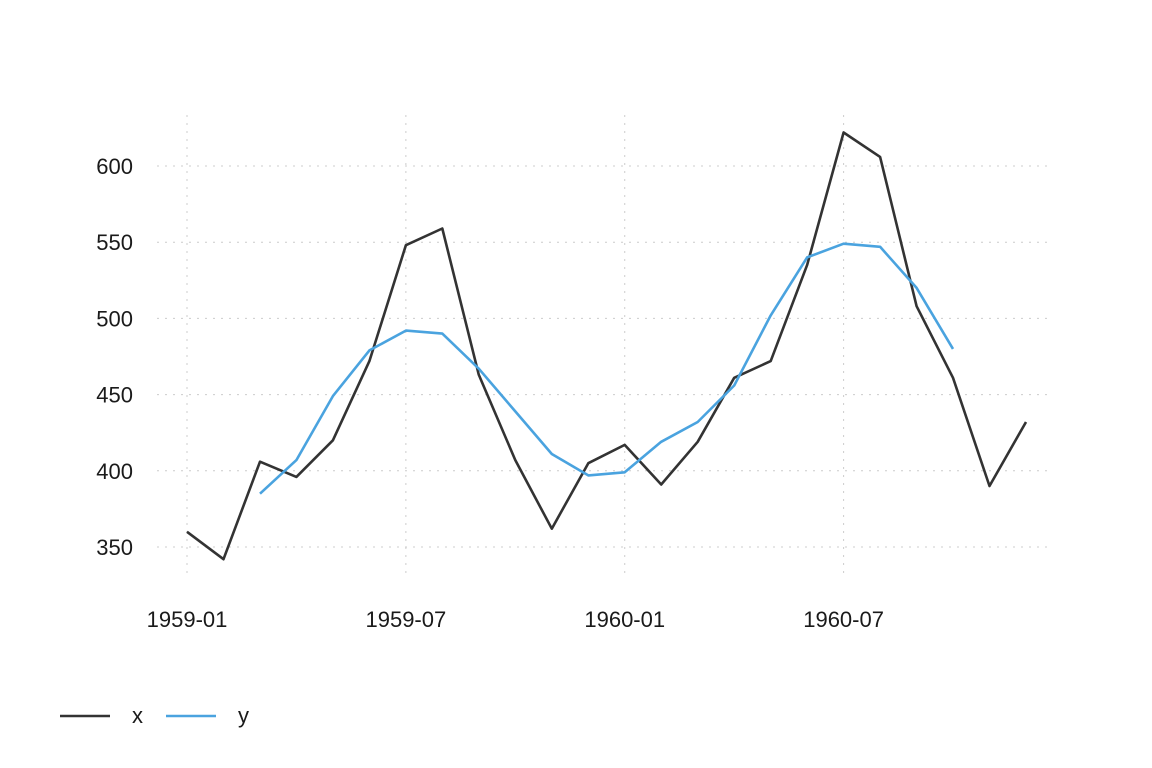 The width and height of the screenshot is (1152, 768). What do you see at coordinates (137, 715) in the screenshot?
I see `legend-label-x: x` at bounding box center [137, 715].